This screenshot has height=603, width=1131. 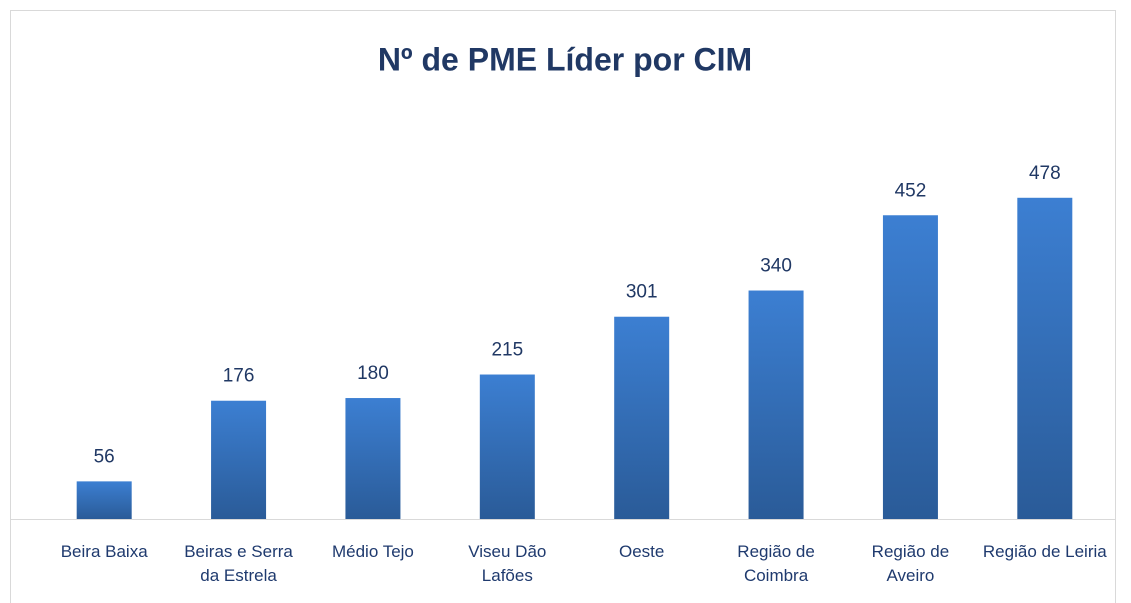 What do you see at coordinates (507, 563) in the screenshot?
I see `x-tick-label: Viseu Dão Lafões` at bounding box center [507, 563].